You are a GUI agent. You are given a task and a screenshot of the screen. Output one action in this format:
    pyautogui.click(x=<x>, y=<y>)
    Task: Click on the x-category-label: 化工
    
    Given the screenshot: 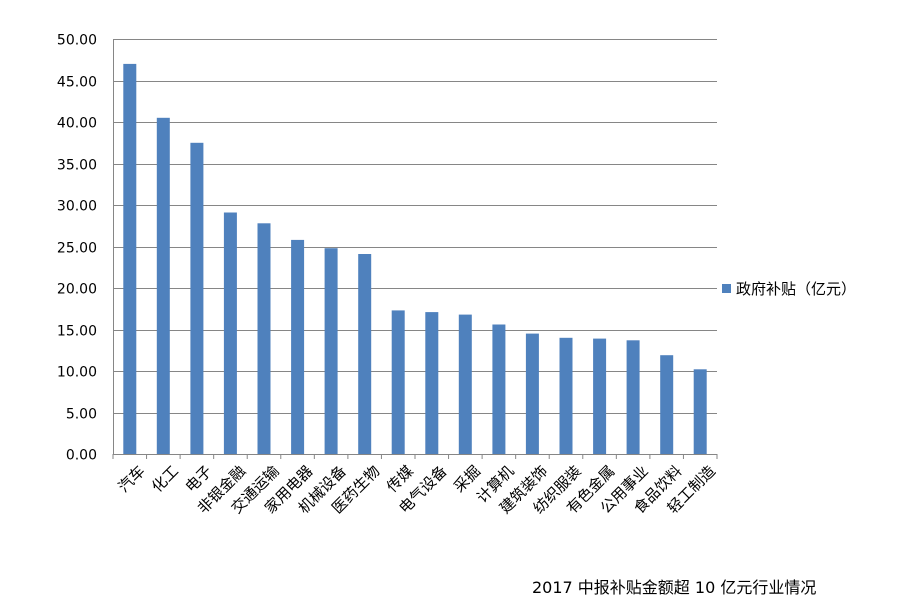 What is the action you would take?
    pyautogui.click(x=165, y=479)
    